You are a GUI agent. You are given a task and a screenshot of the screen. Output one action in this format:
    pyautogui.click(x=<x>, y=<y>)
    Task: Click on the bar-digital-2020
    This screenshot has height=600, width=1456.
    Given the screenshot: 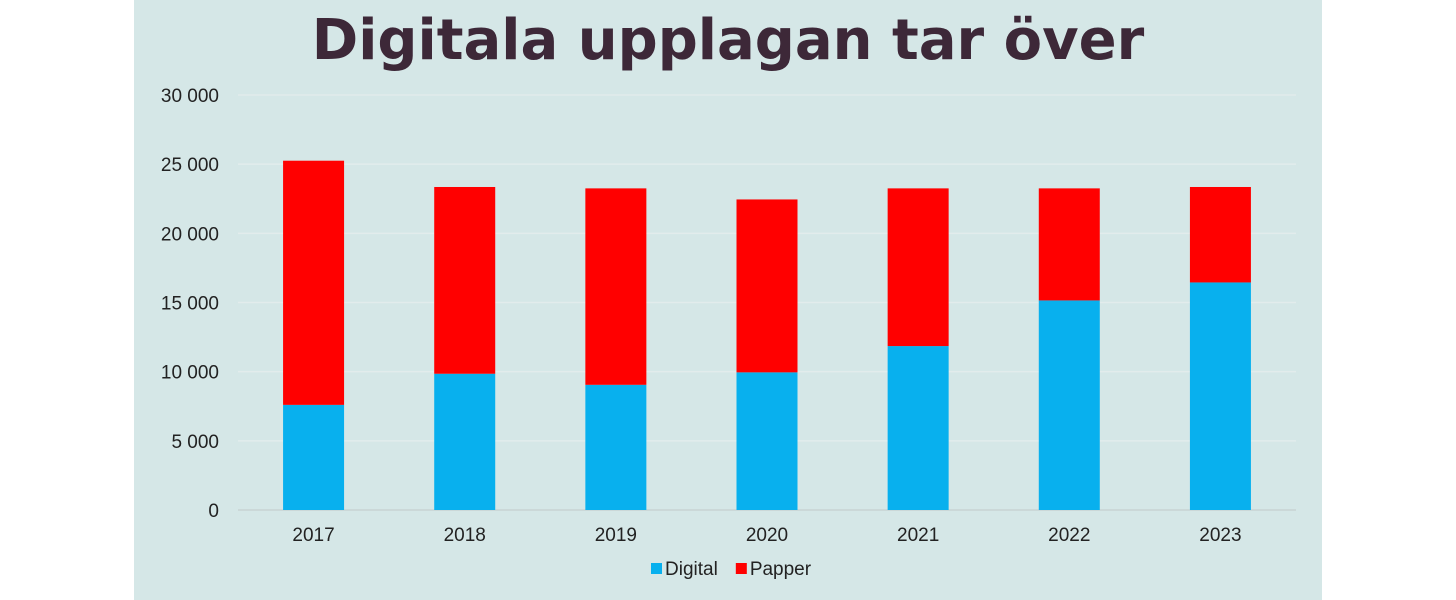 What is the action you would take?
    pyautogui.click(x=767, y=441)
    